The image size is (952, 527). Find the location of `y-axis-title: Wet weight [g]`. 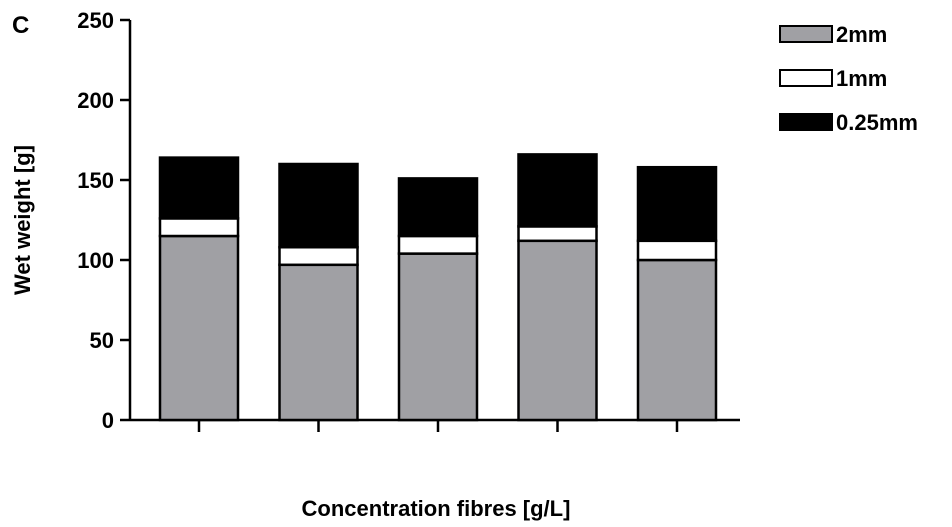

y-axis-title: Wet weight [g] is located at coordinates (22, 220).